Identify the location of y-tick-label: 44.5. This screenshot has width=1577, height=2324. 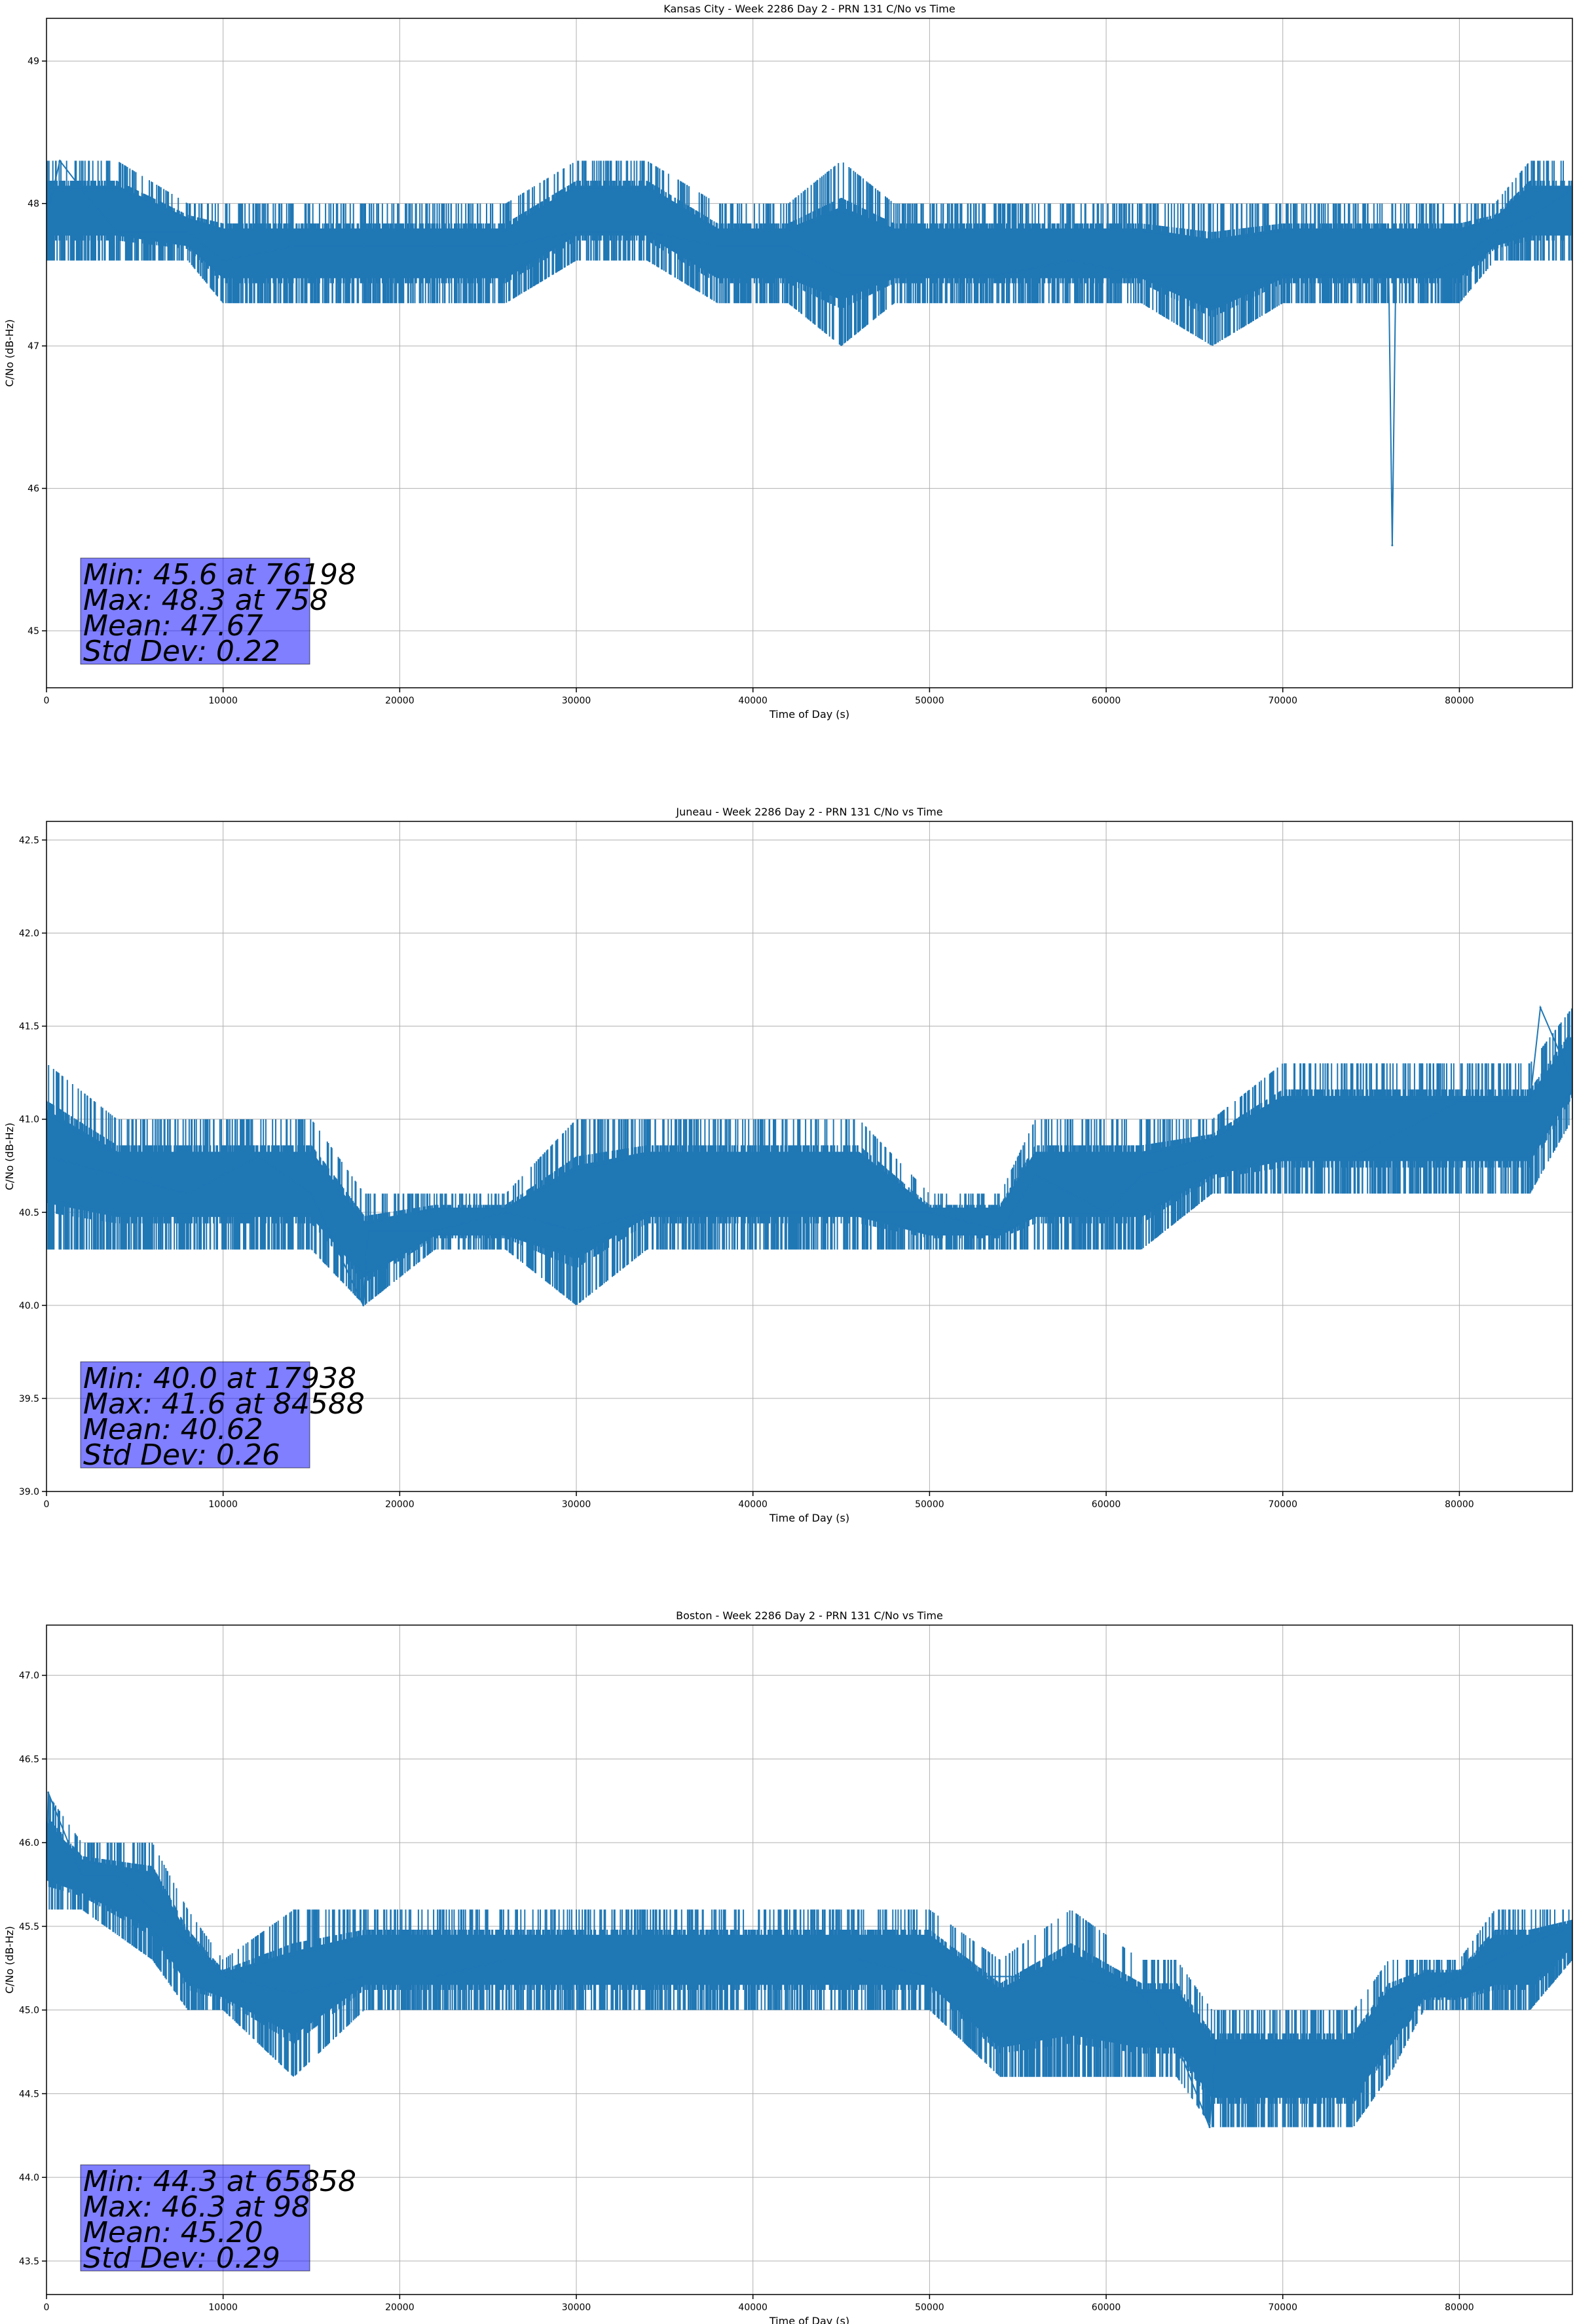
(29, 2094).